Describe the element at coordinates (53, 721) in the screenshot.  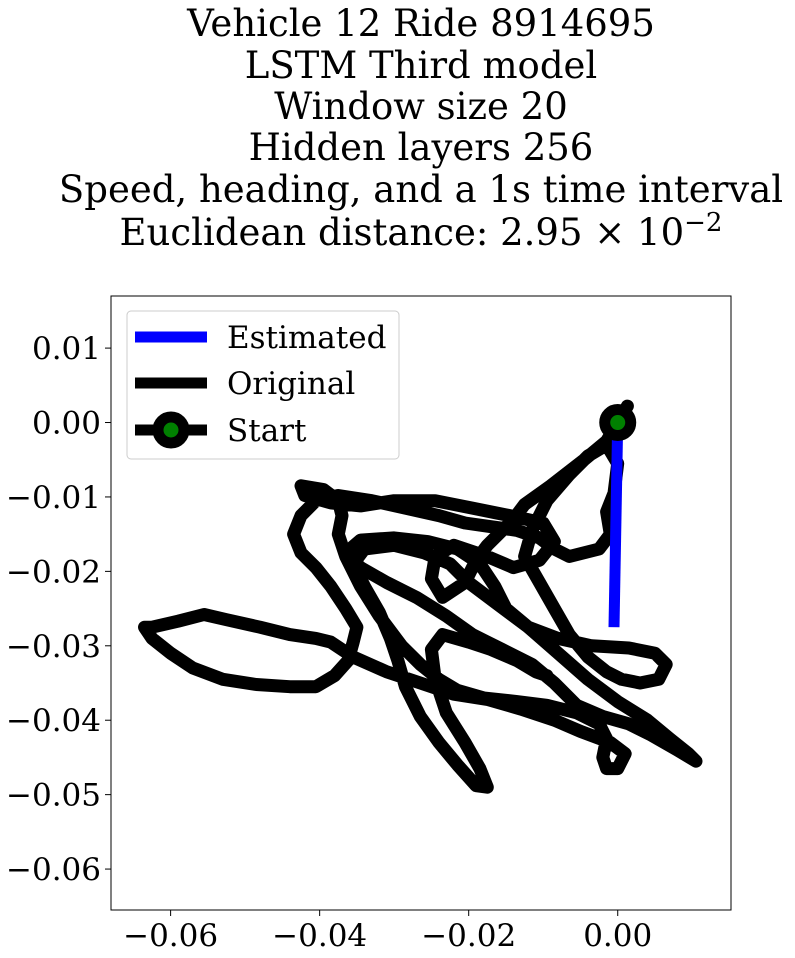
I see `y-tick-label: −0.04` at that location.